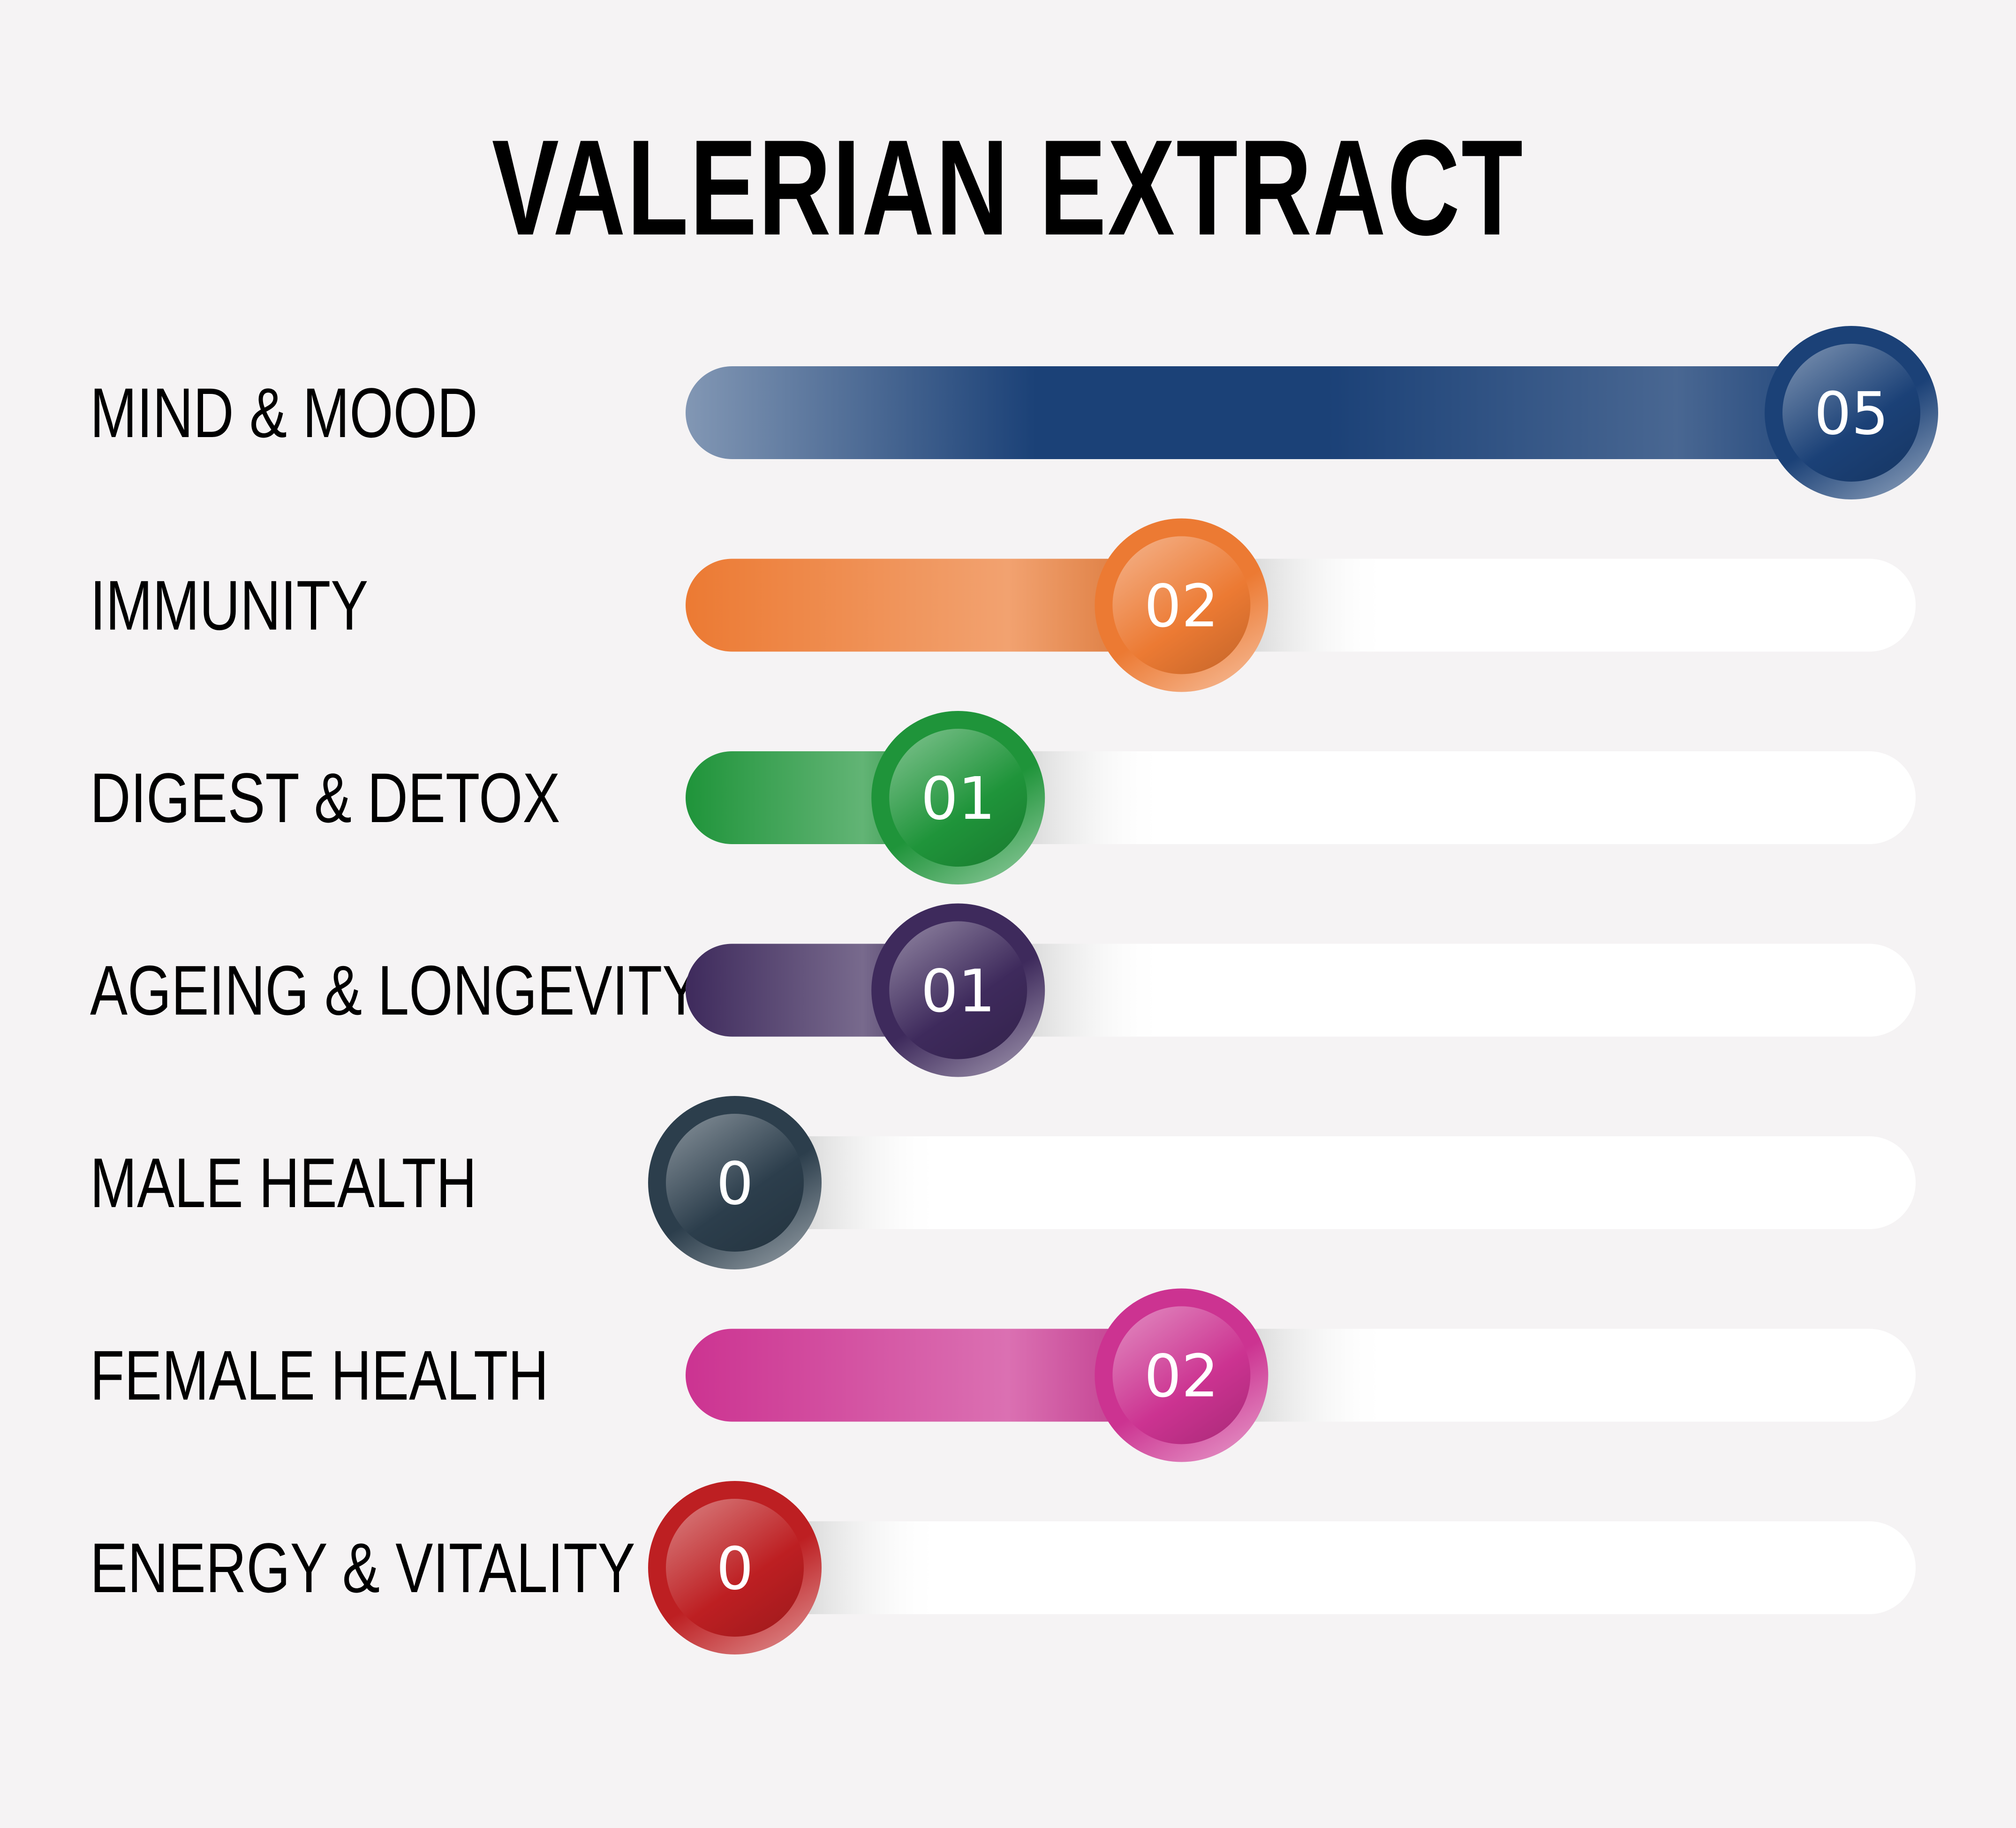  I want to click on category-label: AGEING & LONGEVITY, so click(395, 990).